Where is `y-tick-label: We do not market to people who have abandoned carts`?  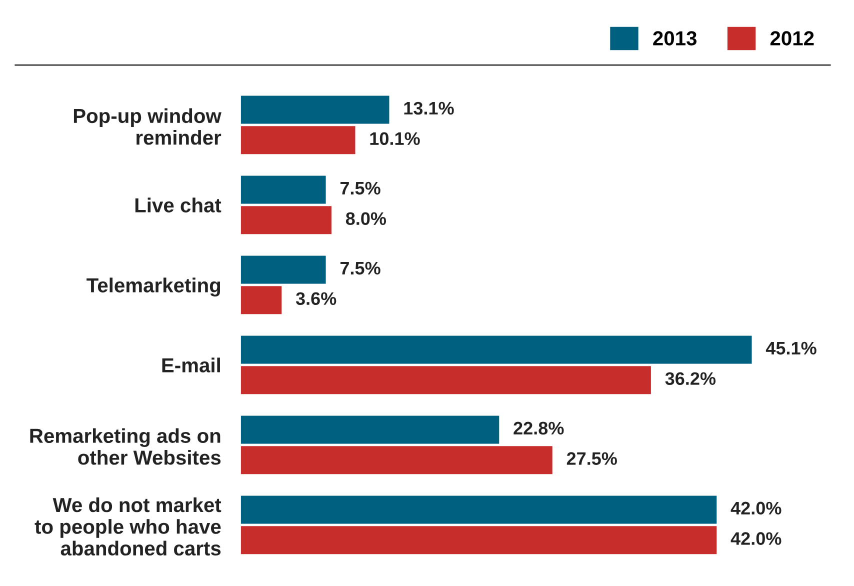 y-tick-label: We do not market to people who have abandoned carts is located at coordinates (128, 526).